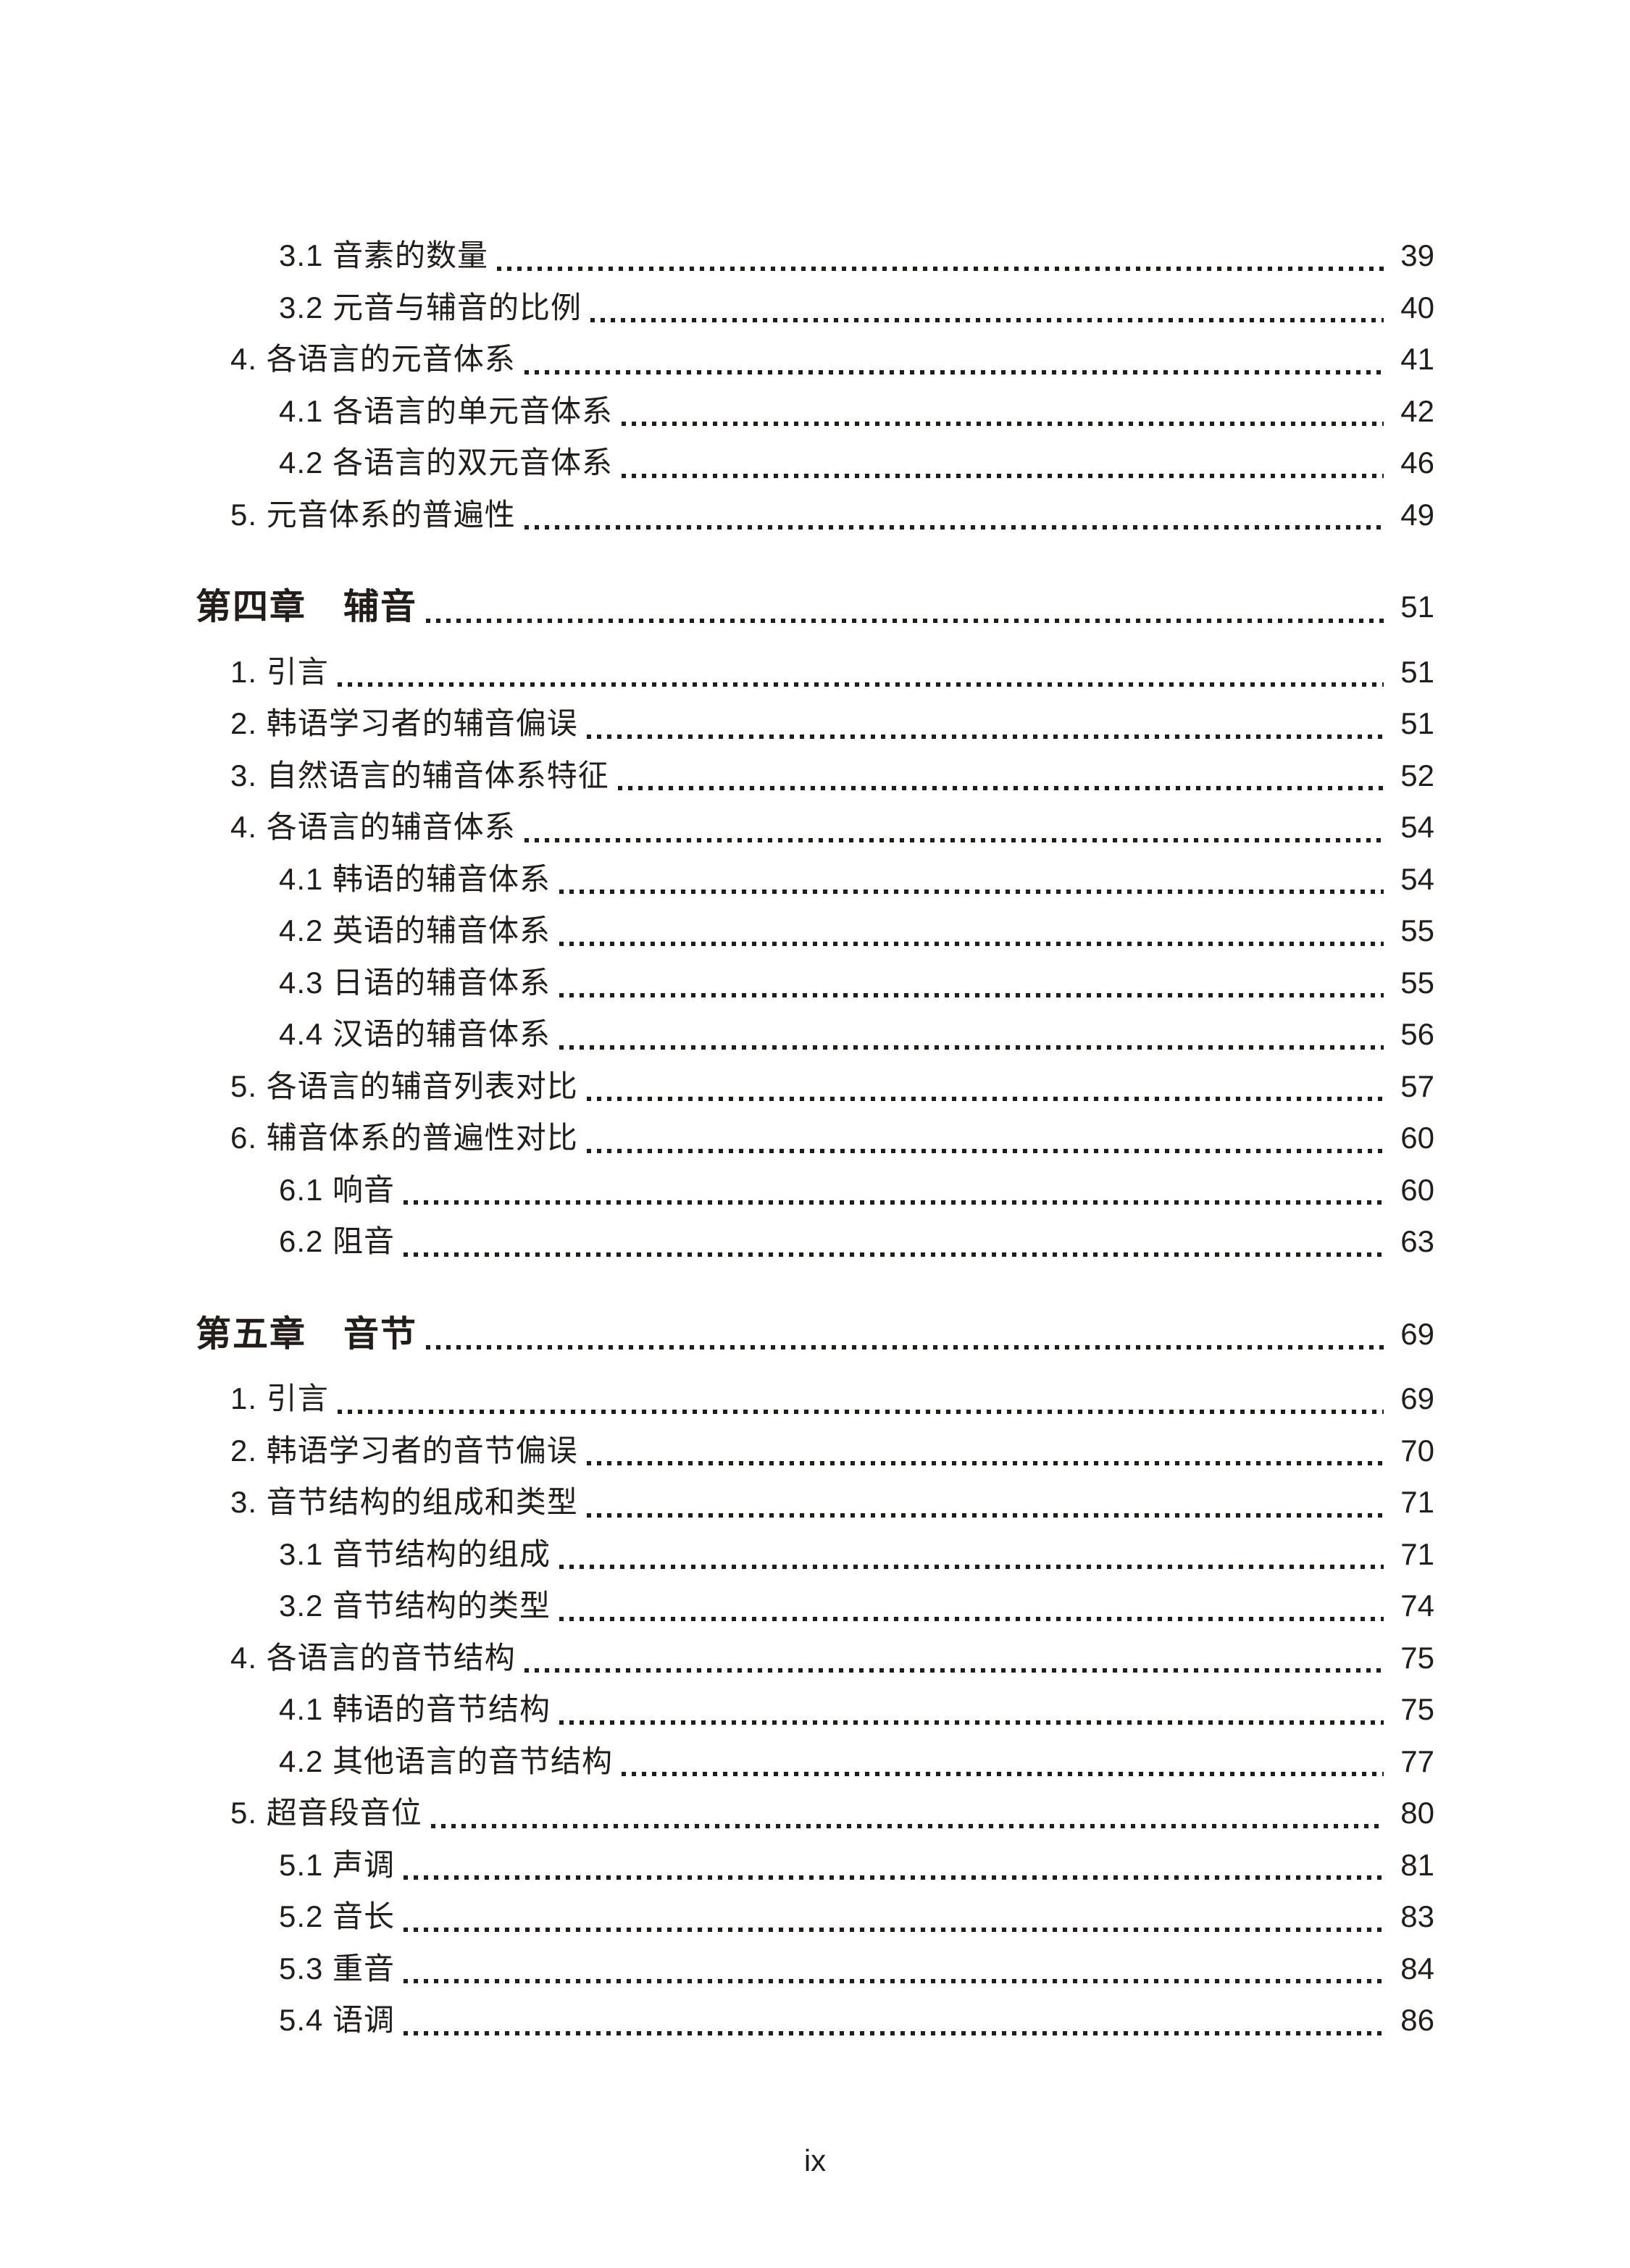 The image size is (1630, 2268). What do you see at coordinates (717, 1813) in the screenshot?
I see `toc-entry-row: 5. 超音段音位 80` at bounding box center [717, 1813].